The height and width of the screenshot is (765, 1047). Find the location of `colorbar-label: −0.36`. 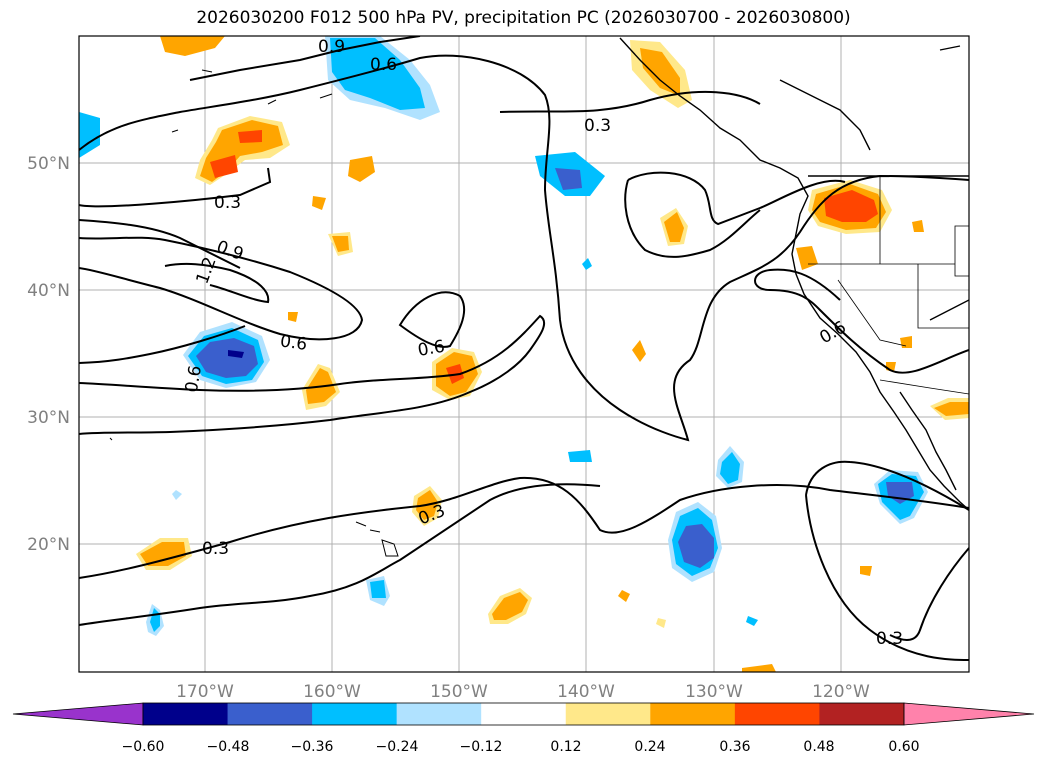

colorbar-label: −0.36 is located at coordinates (312, 747).